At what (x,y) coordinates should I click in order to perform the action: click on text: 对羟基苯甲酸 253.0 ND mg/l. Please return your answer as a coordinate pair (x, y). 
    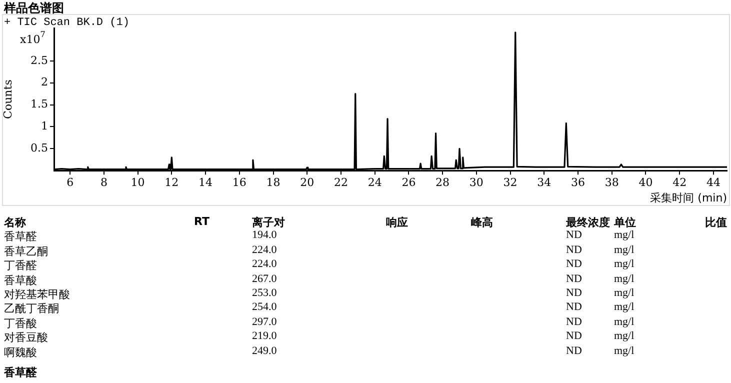
    Looking at the image, I should click on (319, 294).